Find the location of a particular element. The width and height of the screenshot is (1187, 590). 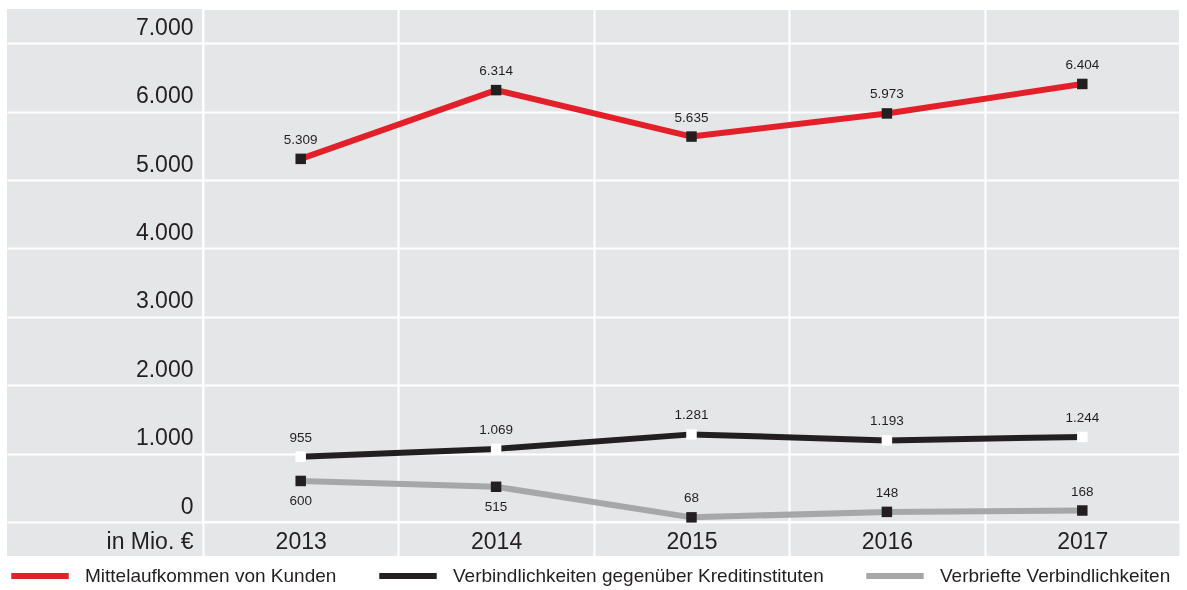

y-tick-label: 5.000 is located at coordinates (164, 163).